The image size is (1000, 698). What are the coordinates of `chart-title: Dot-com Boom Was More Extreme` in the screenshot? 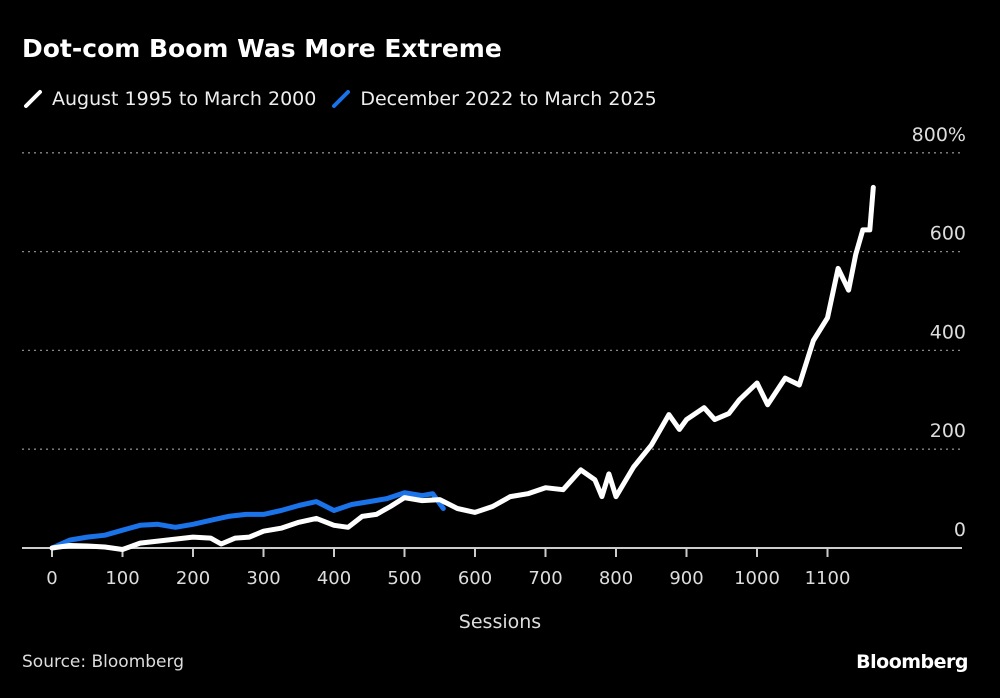 It's located at (262, 48).